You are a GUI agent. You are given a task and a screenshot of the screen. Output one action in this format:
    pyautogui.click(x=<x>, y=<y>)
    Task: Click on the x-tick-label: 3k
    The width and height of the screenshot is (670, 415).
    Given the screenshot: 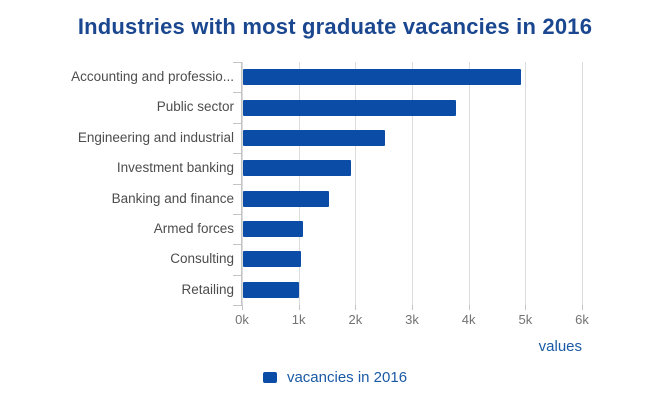 What is the action you would take?
    pyautogui.click(x=412, y=319)
    